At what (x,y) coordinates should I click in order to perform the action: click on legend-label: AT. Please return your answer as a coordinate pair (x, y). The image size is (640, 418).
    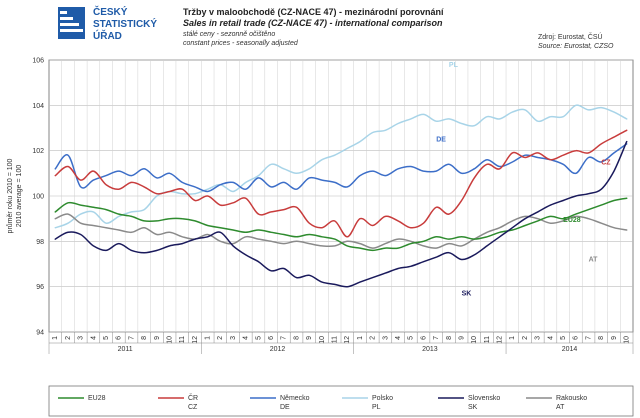
    Looking at the image, I should click on (560, 407).